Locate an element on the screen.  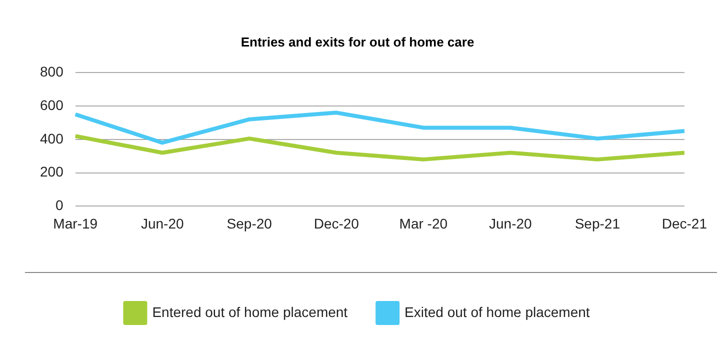
x-tick-label: Sep-21 is located at coordinates (597, 223).